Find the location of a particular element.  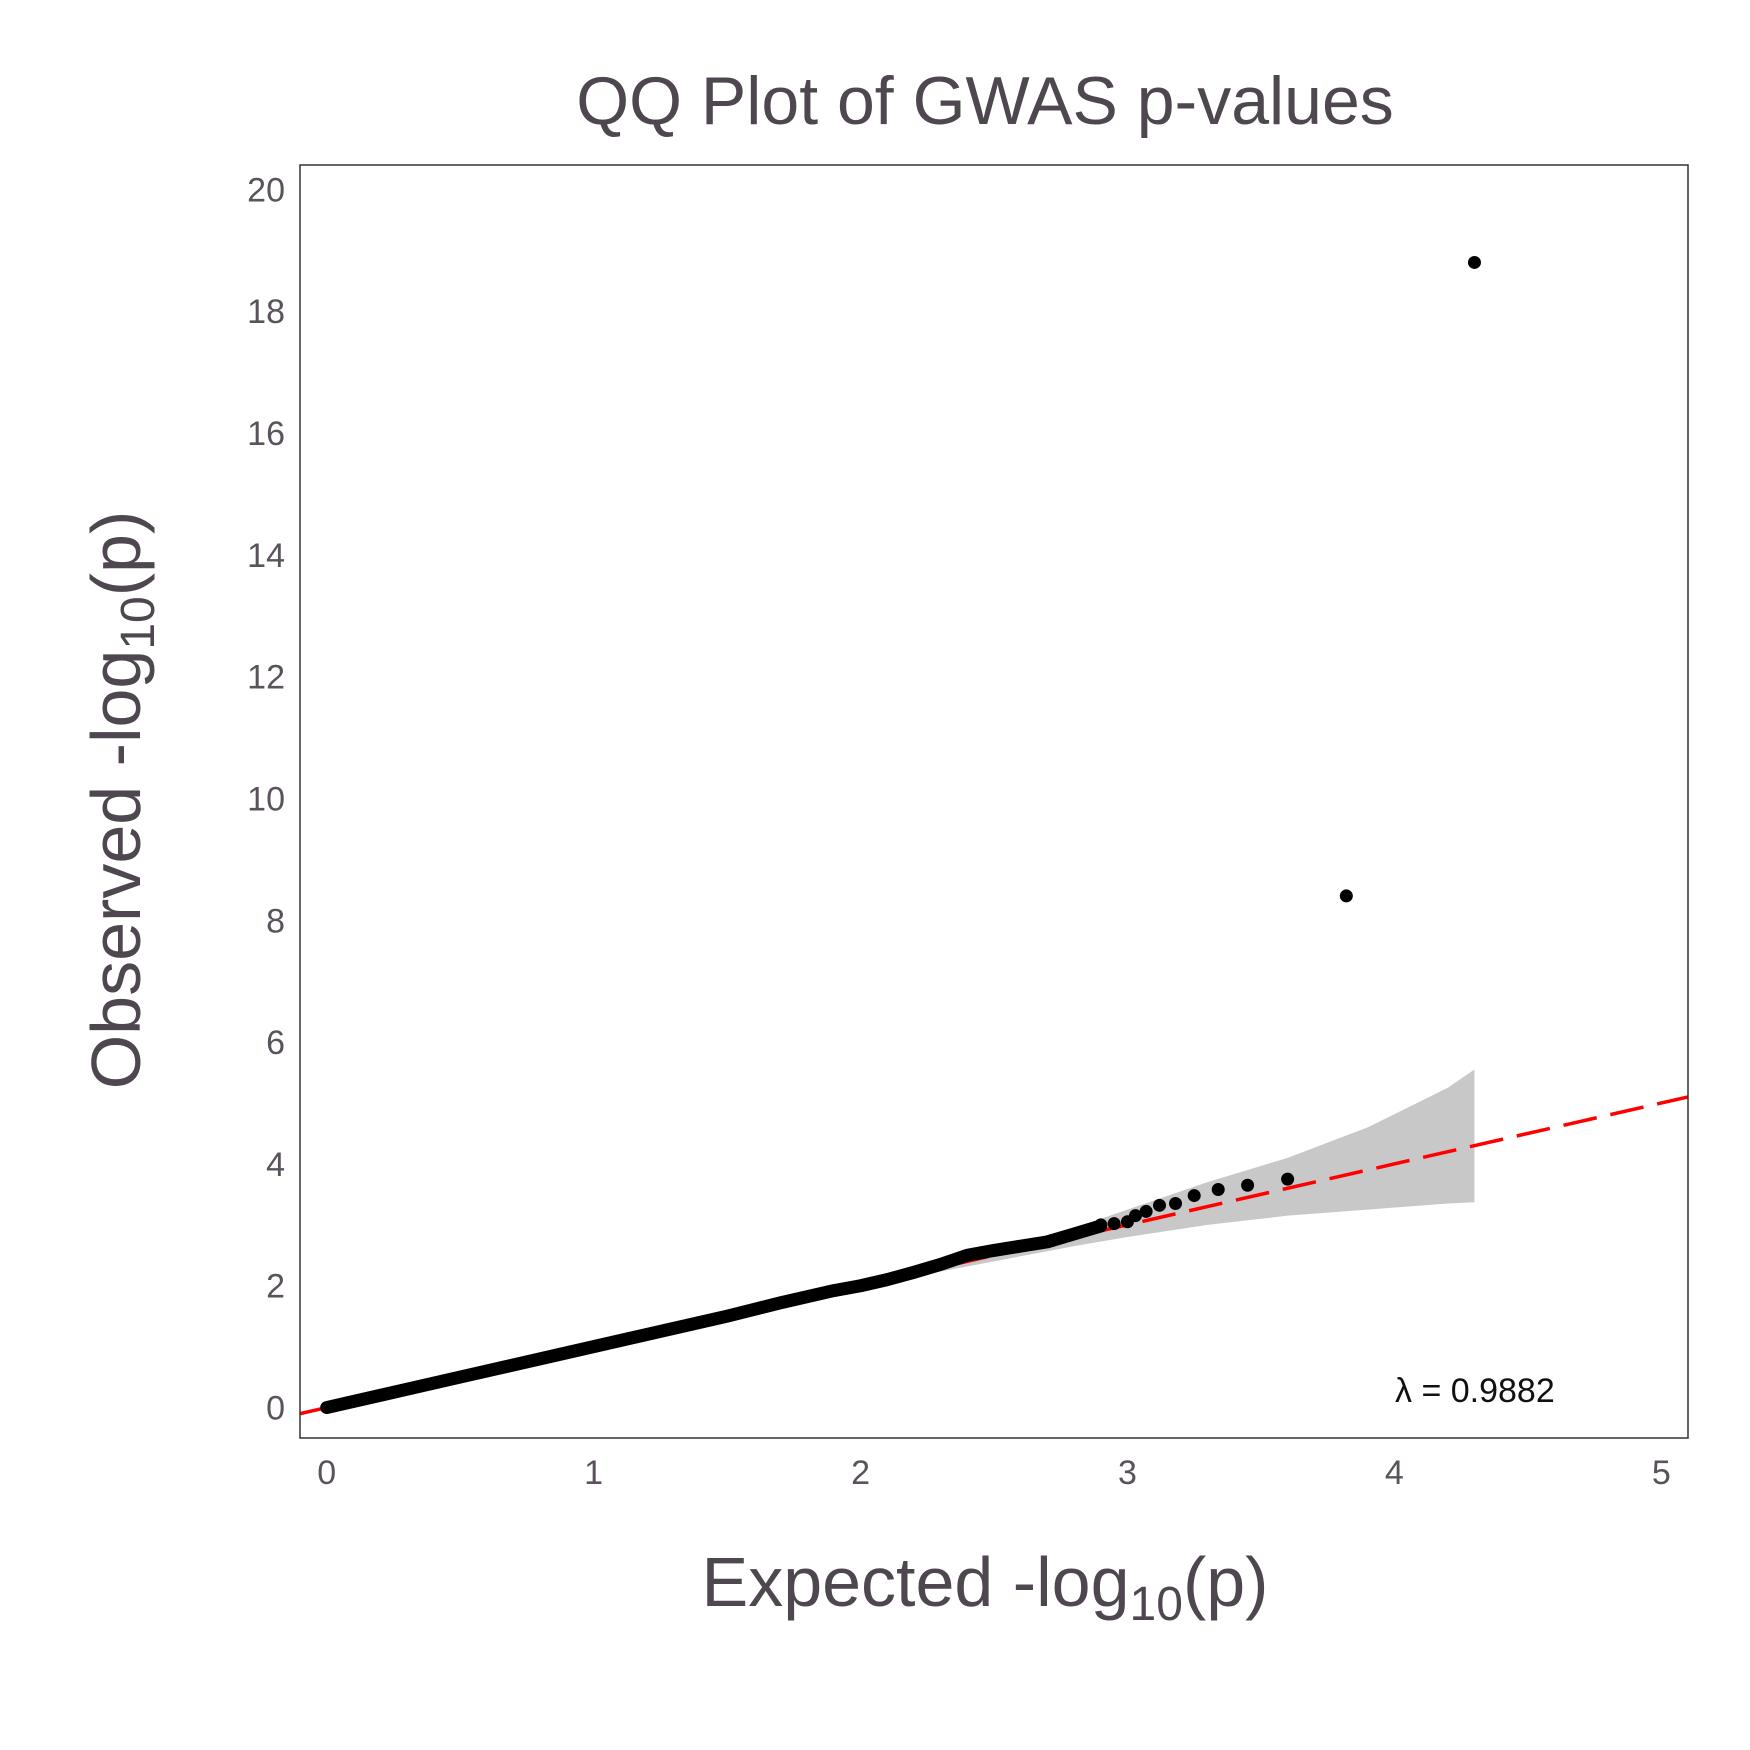

y-tick-label: 10 is located at coordinates (266, 799).